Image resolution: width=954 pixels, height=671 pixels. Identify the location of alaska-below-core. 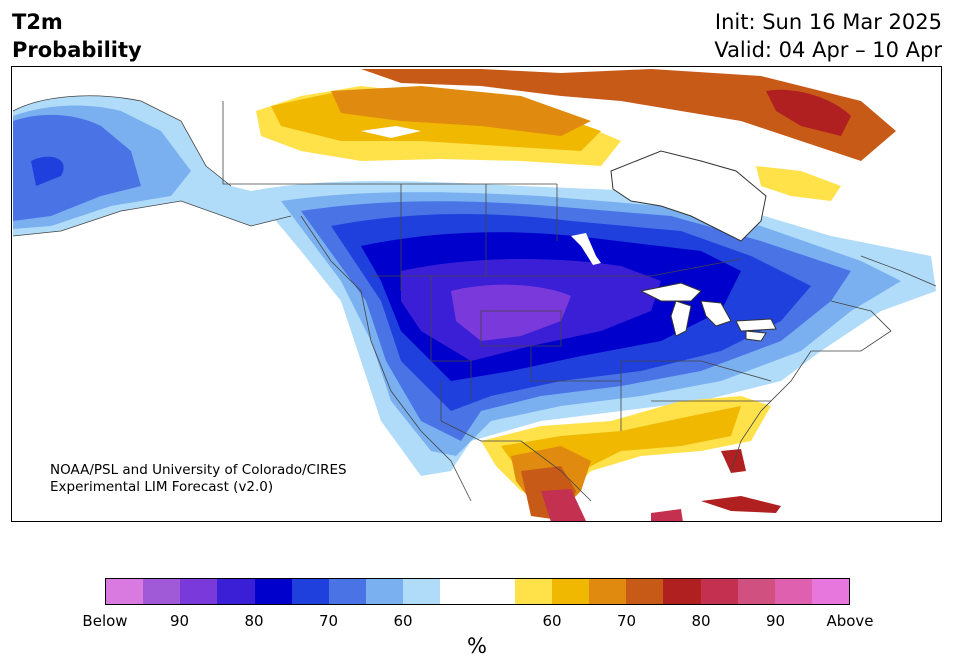
(47, 171).